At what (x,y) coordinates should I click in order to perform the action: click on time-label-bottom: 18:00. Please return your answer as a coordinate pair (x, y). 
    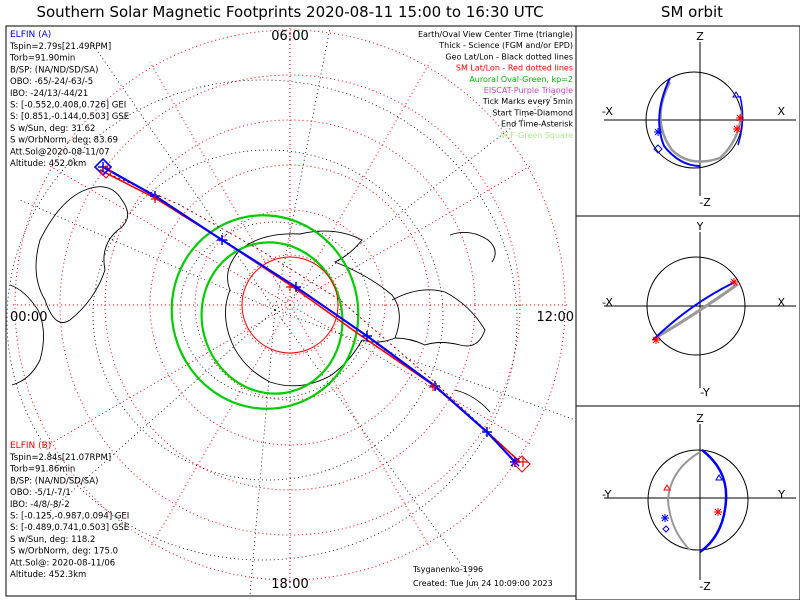
    Looking at the image, I should click on (289, 584).